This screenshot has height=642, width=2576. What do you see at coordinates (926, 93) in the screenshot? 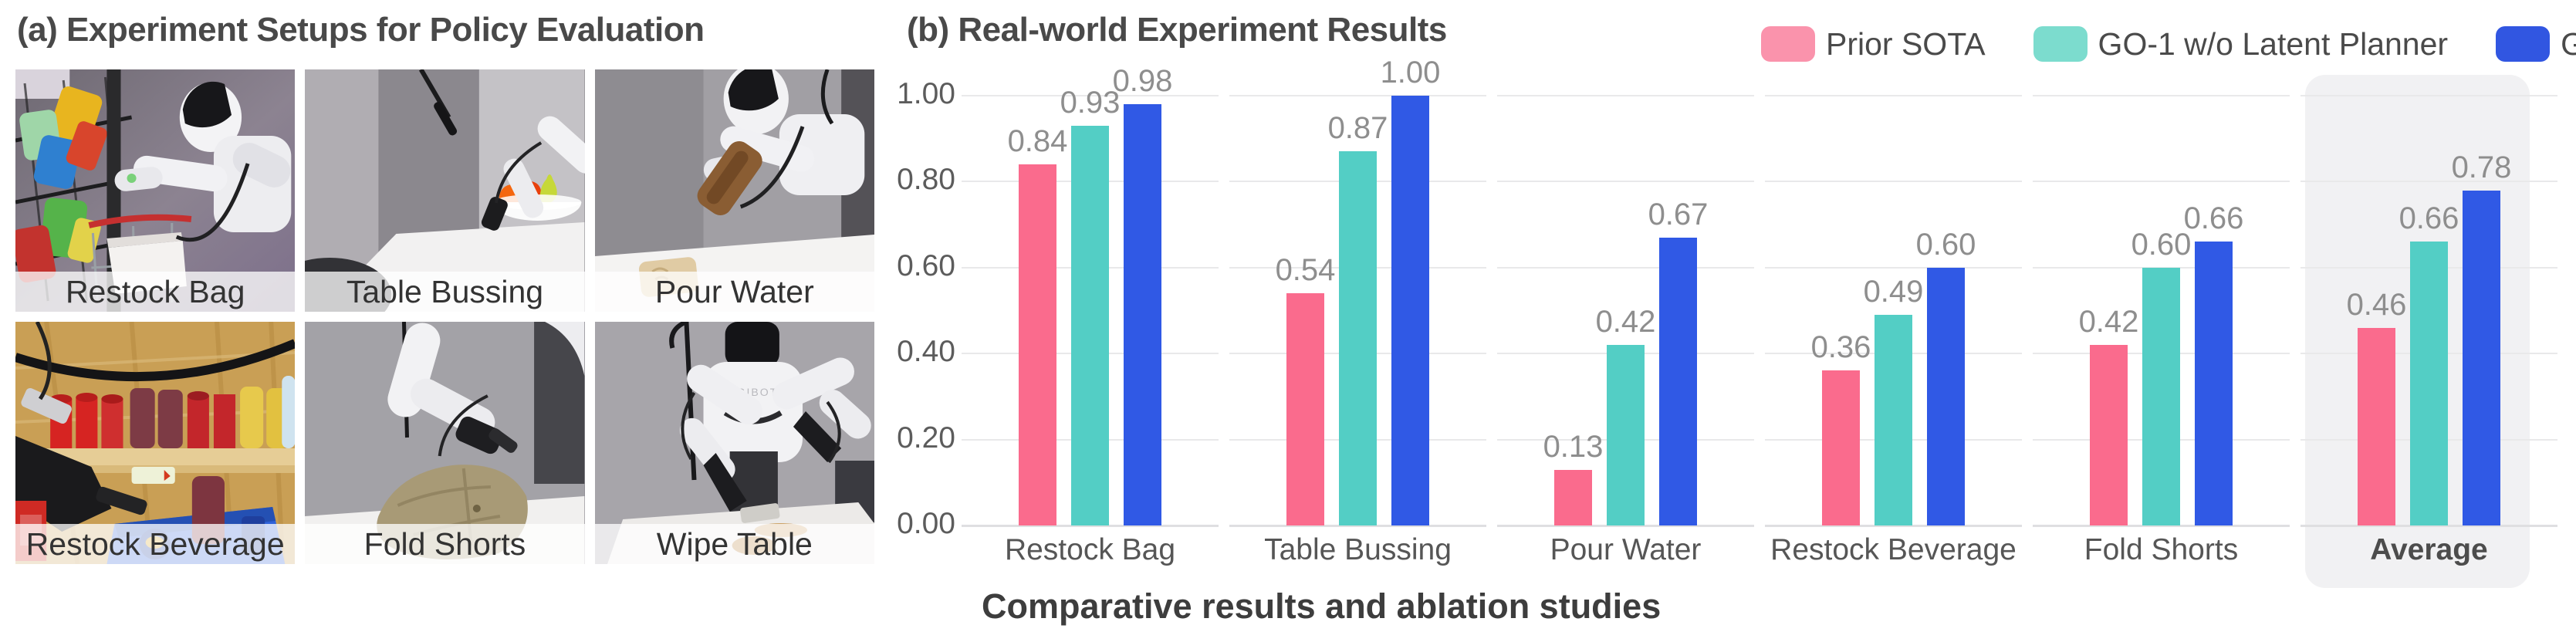
I see `y-axis-tick-label: 1.00` at bounding box center [926, 93].